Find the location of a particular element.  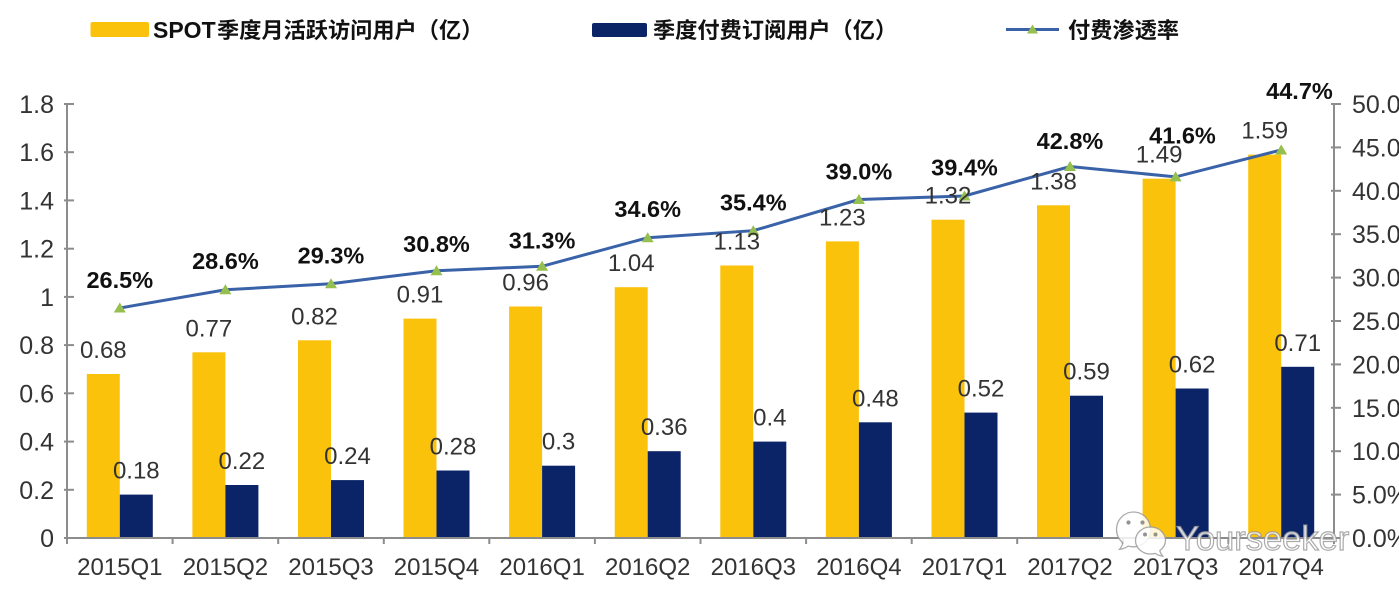

svg-text: 1.23 is located at coordinates (842, 217).